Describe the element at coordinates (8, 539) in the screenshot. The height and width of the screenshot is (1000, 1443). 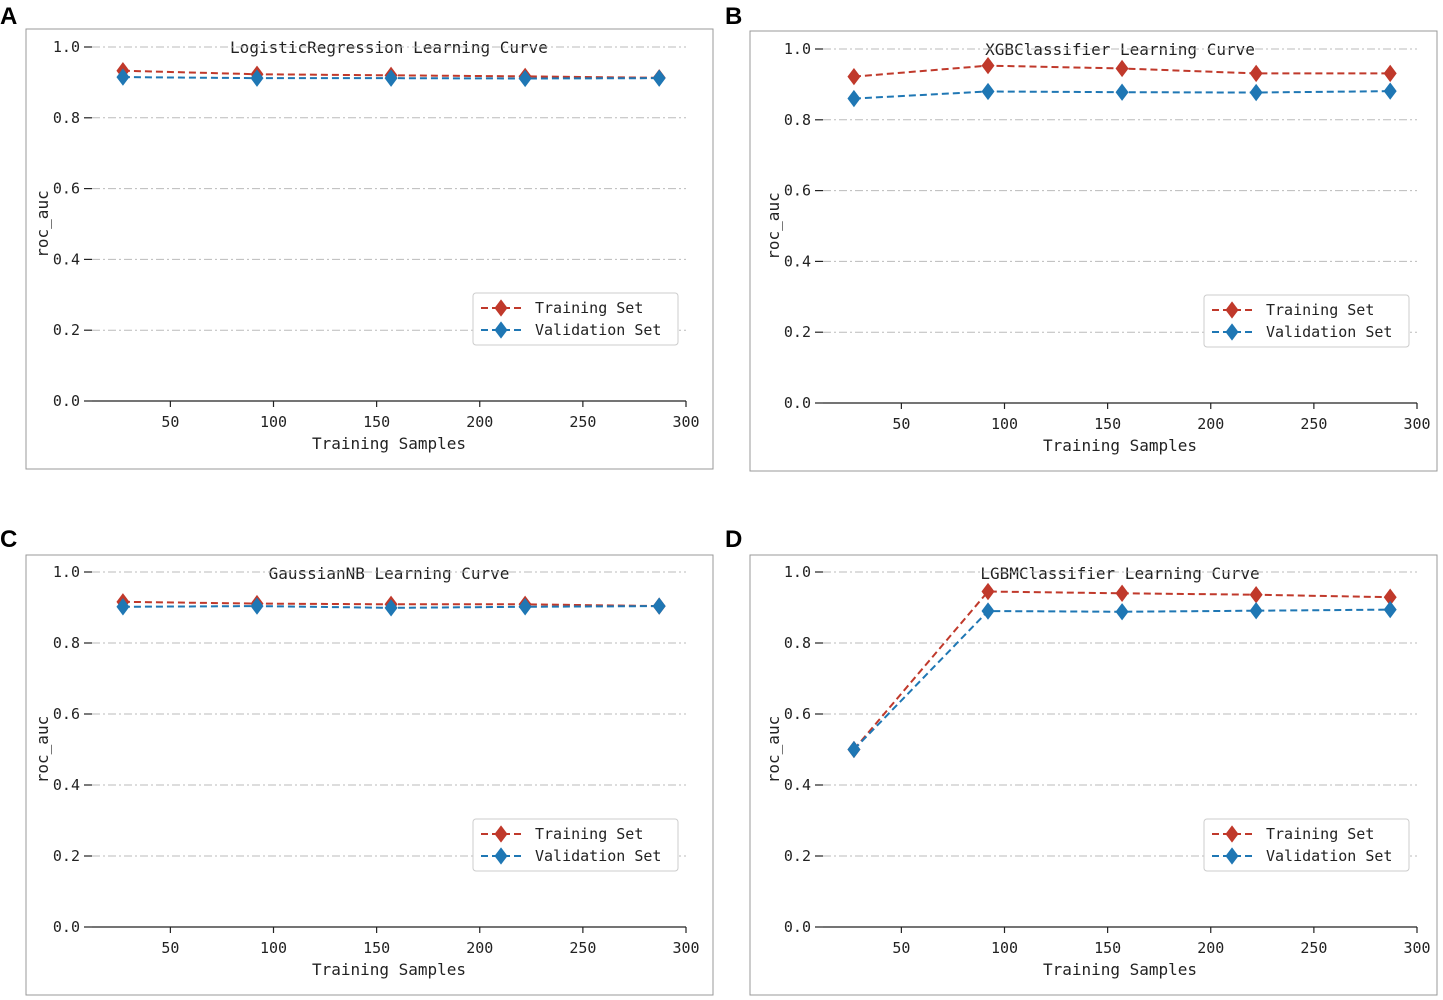
I see `panel-letter: C` at that location.